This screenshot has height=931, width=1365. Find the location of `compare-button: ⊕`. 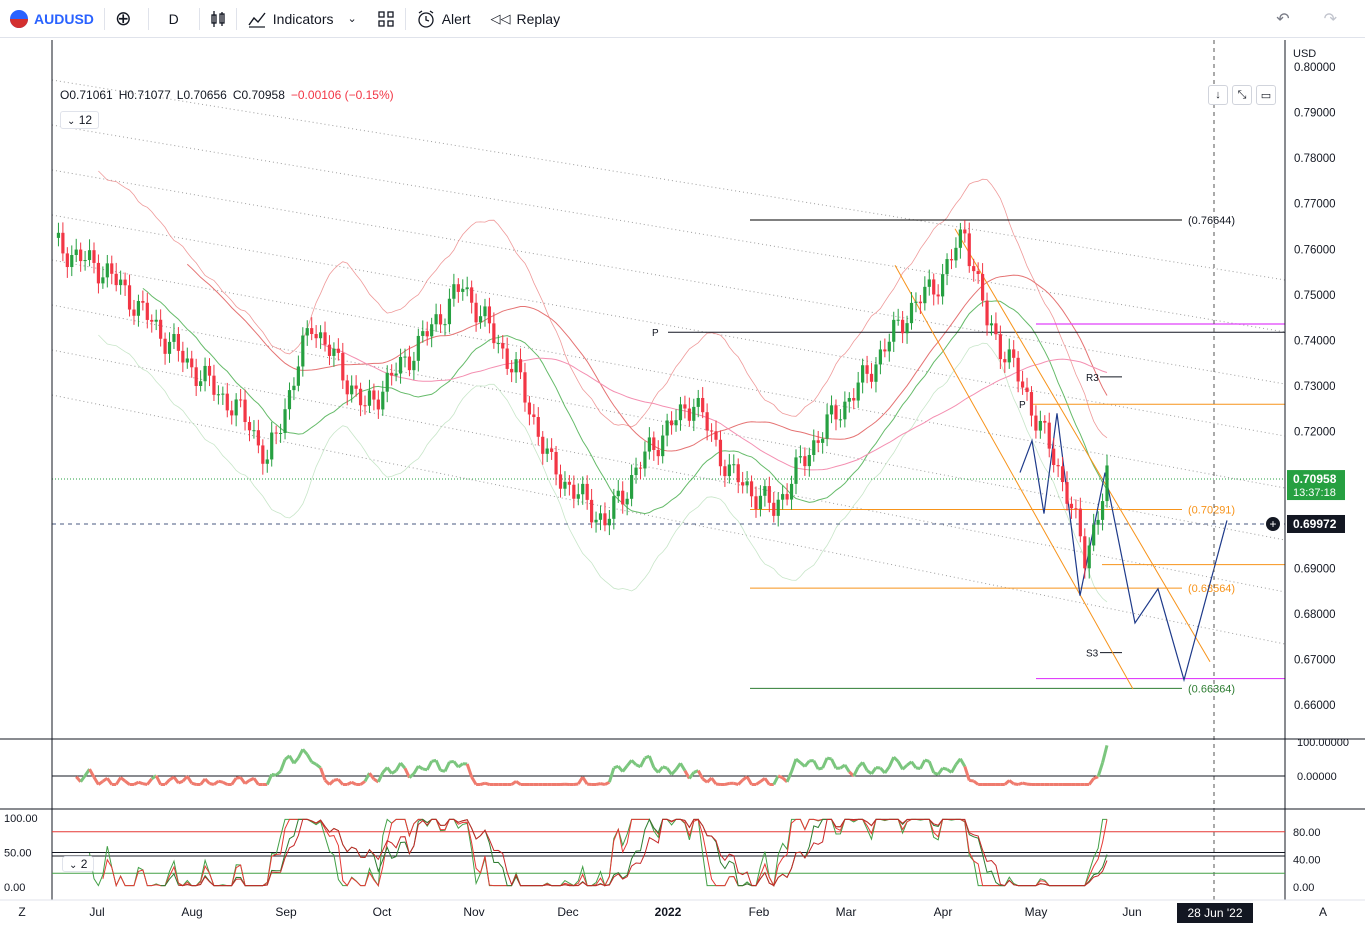

compare-button: ⊕ is located at coordinates (126, 19).